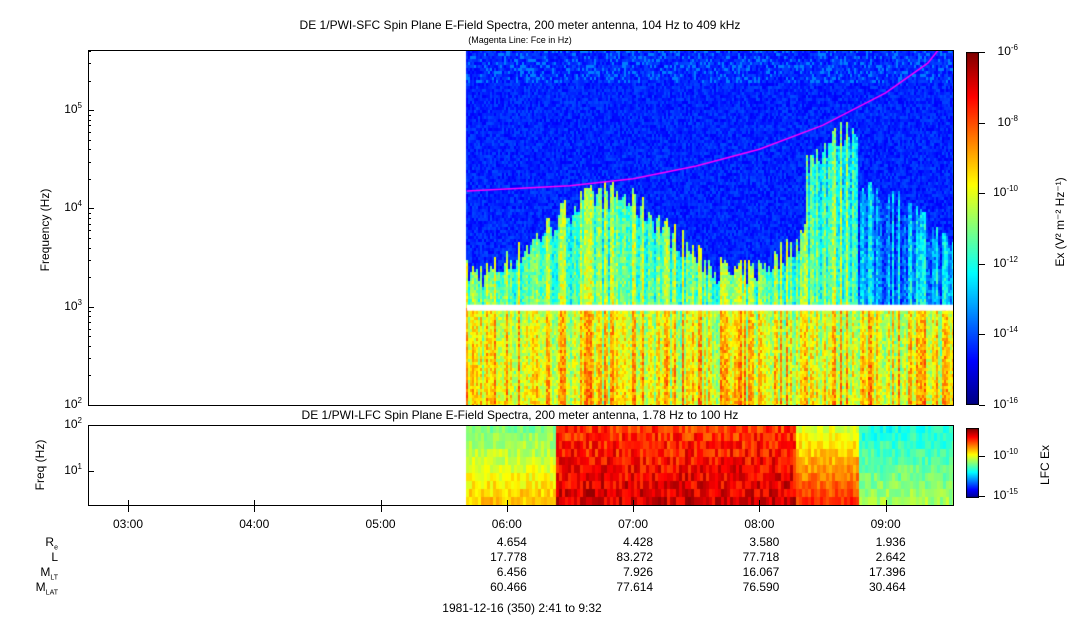 Image resolution: width=1083 pixels, height=620 pixels. Describe the element at coordinates (73, 469) in the screenshot. I see `bottom-ytick-label: 10¹` at that location.